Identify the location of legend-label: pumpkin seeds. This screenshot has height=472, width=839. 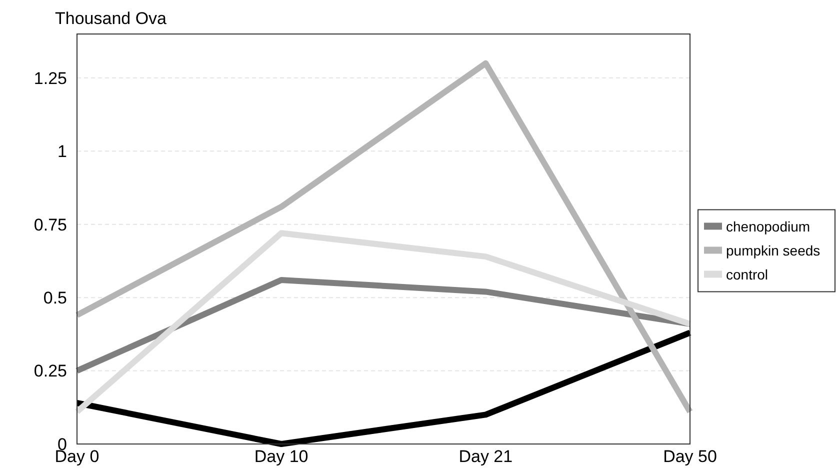
(773, 250).